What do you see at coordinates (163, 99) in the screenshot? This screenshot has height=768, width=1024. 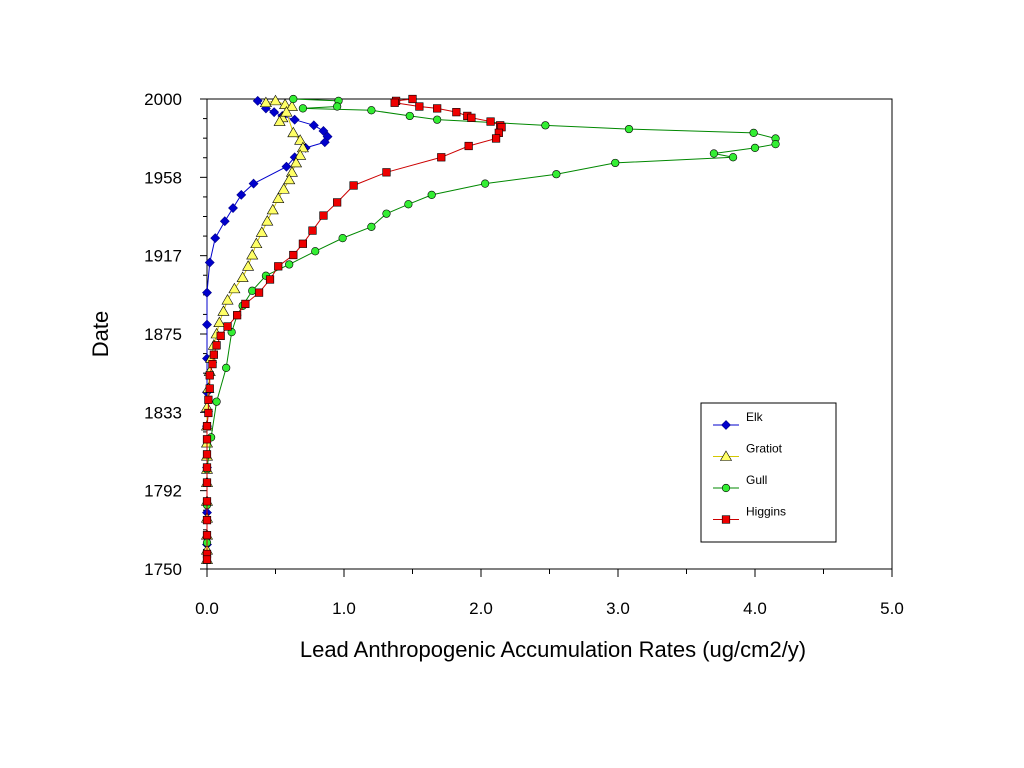 I see `y-tick-label: 2000` at bounding box center [163, 99].